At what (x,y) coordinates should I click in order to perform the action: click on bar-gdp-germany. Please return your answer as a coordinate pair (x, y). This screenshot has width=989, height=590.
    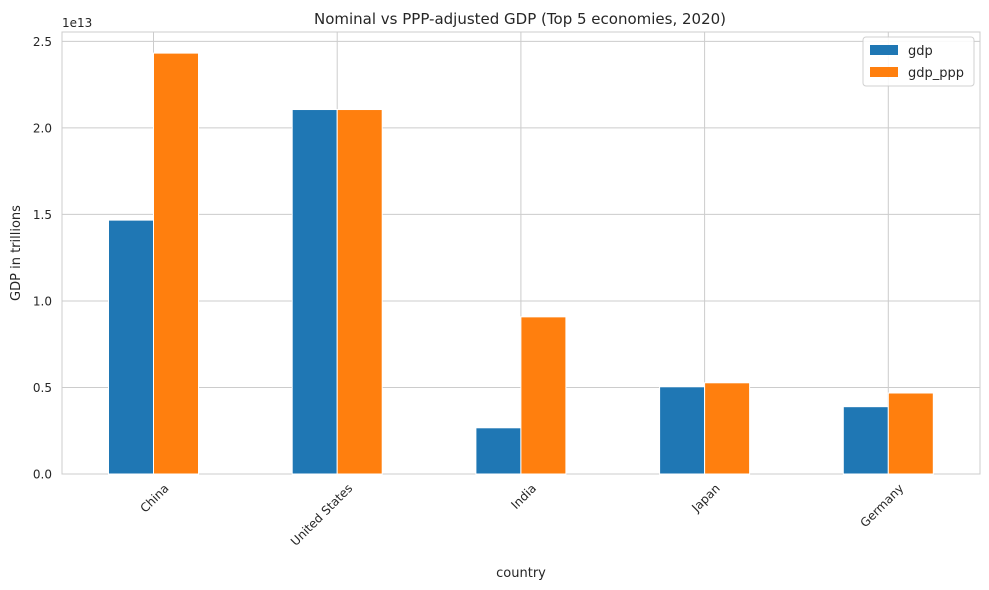
    Looking at the image, I should click on (865, 440).